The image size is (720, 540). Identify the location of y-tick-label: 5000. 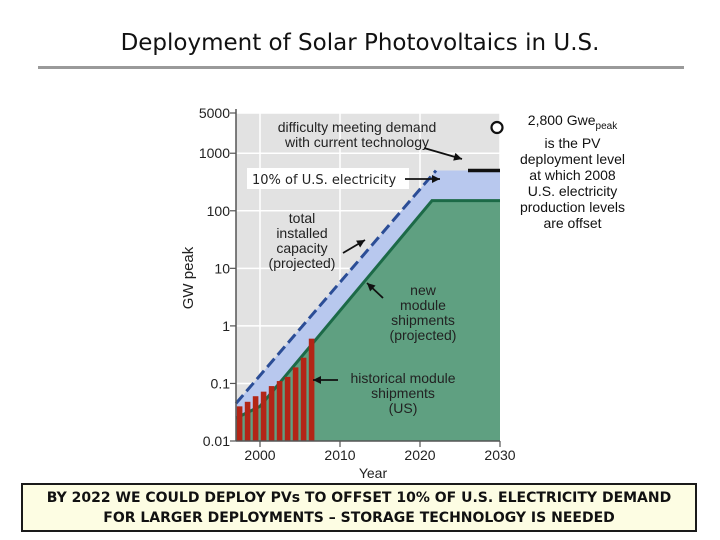
(214, 113).